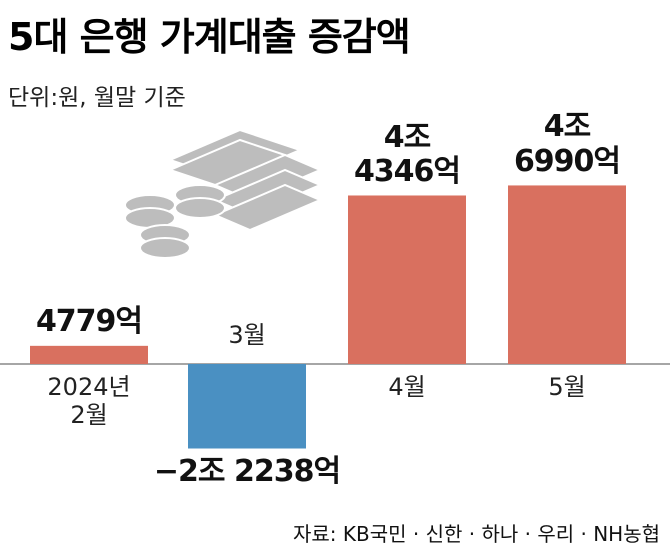 This screenshot has height=551, width=670. I want to click on value-label: −2조 2238억, so click(247, 471).